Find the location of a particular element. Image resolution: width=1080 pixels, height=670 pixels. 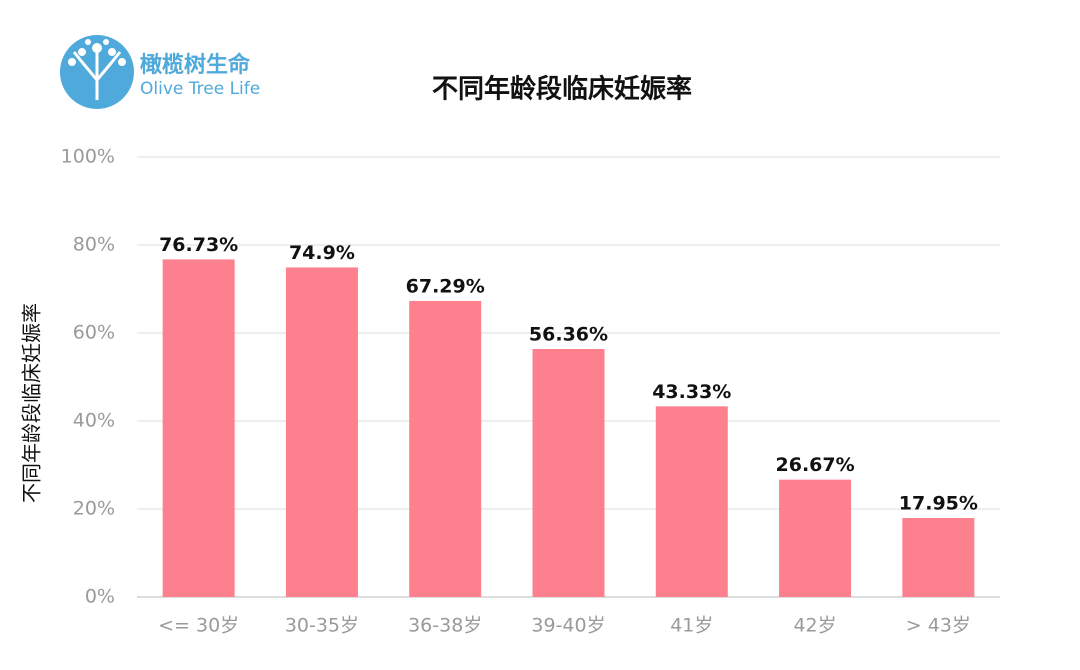

x-tick-label: 36-38岁 is located at coordinates (445, 626).